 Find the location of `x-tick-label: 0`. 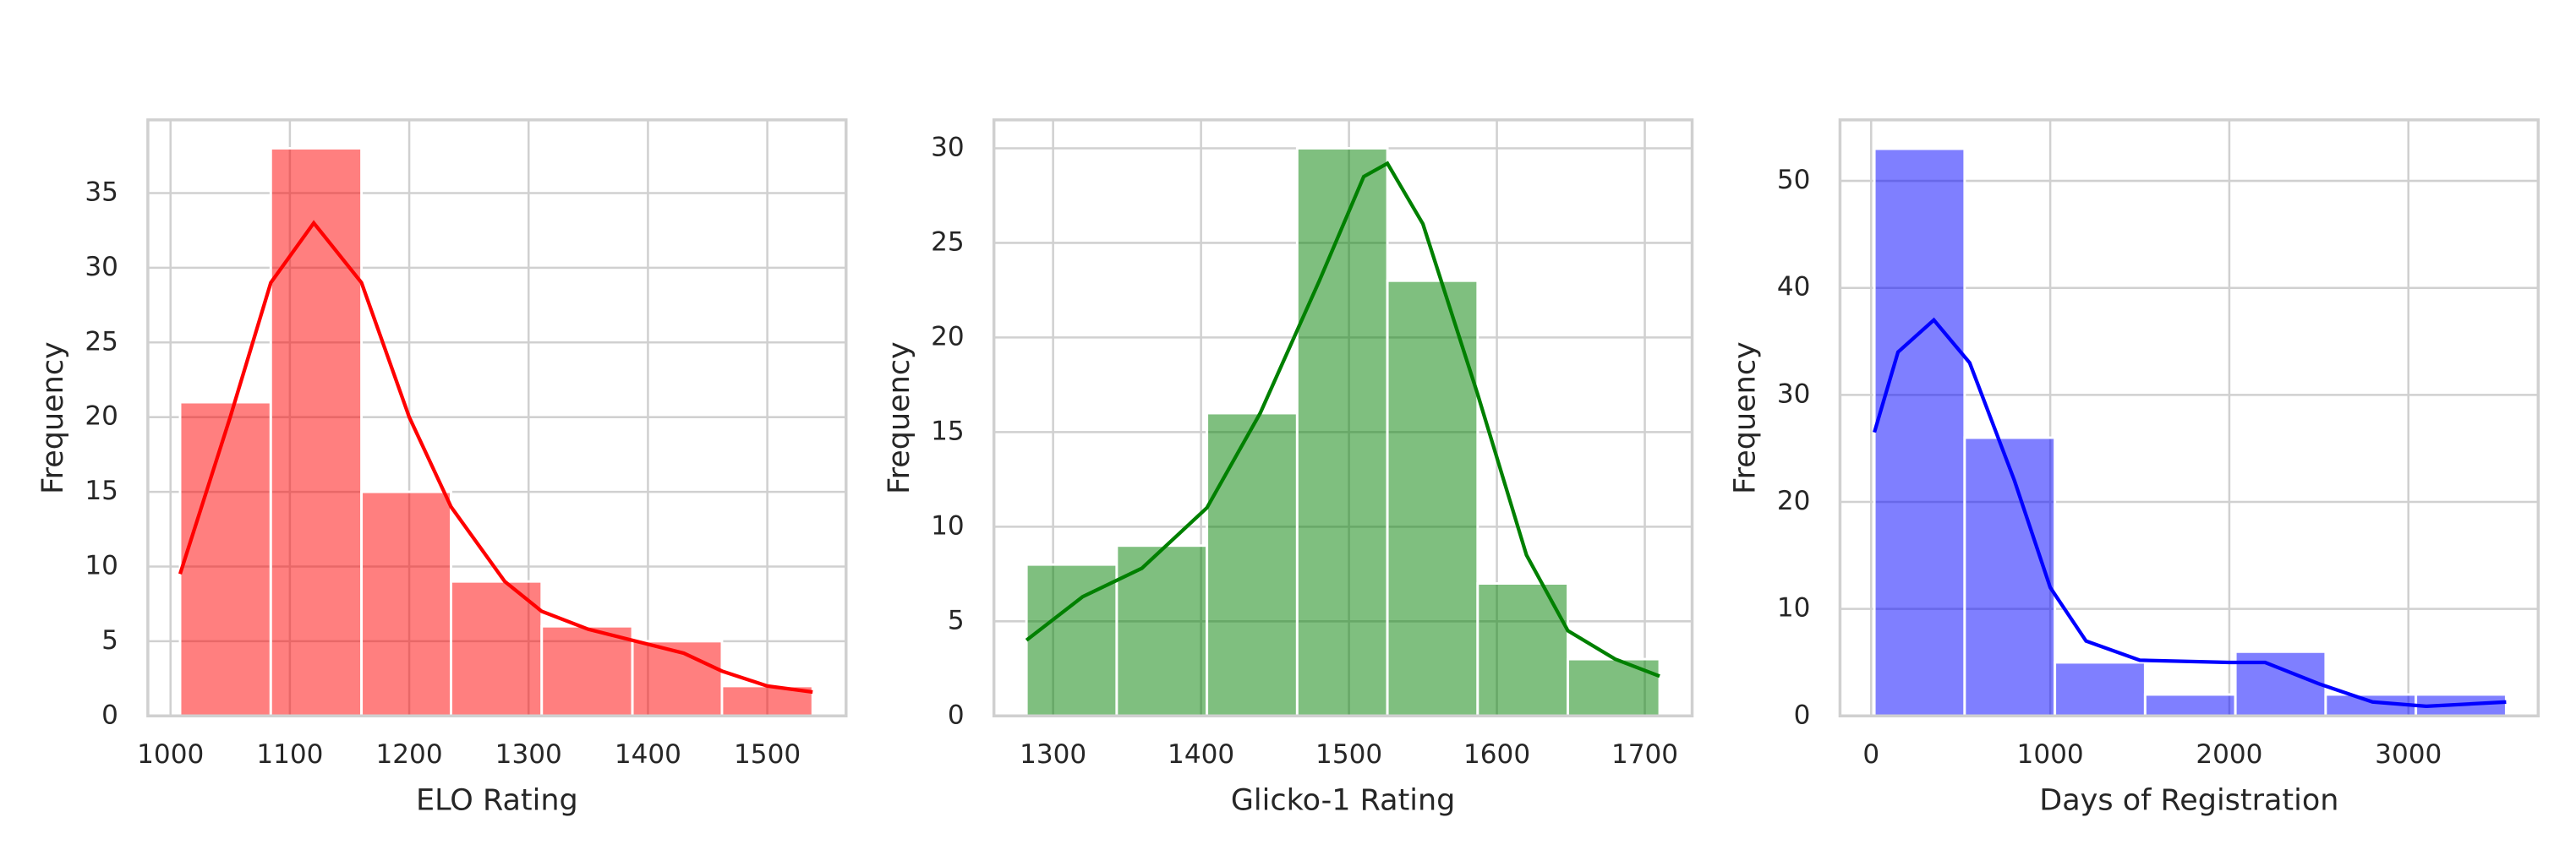

x-tick-label: 0 is located at coordinates (1871, 754).